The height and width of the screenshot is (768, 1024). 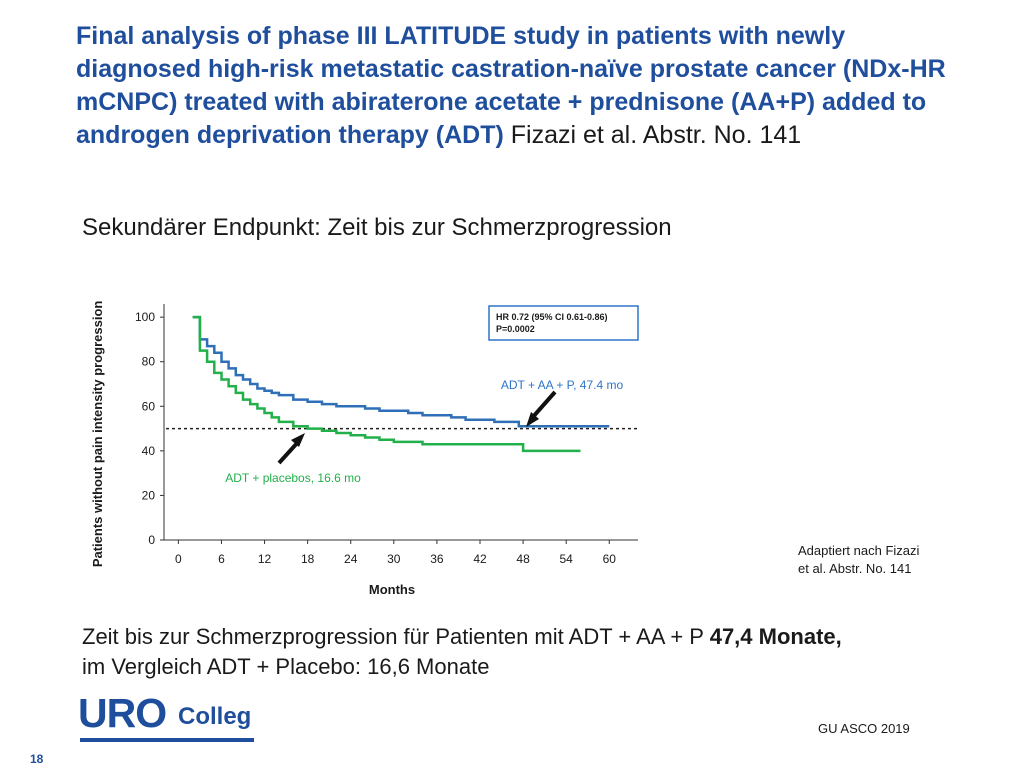 What do you see at coordinates (543, 405) in the screenshot?
I see `arrow-aa-p-shaft` at bounding box center [543, 405].